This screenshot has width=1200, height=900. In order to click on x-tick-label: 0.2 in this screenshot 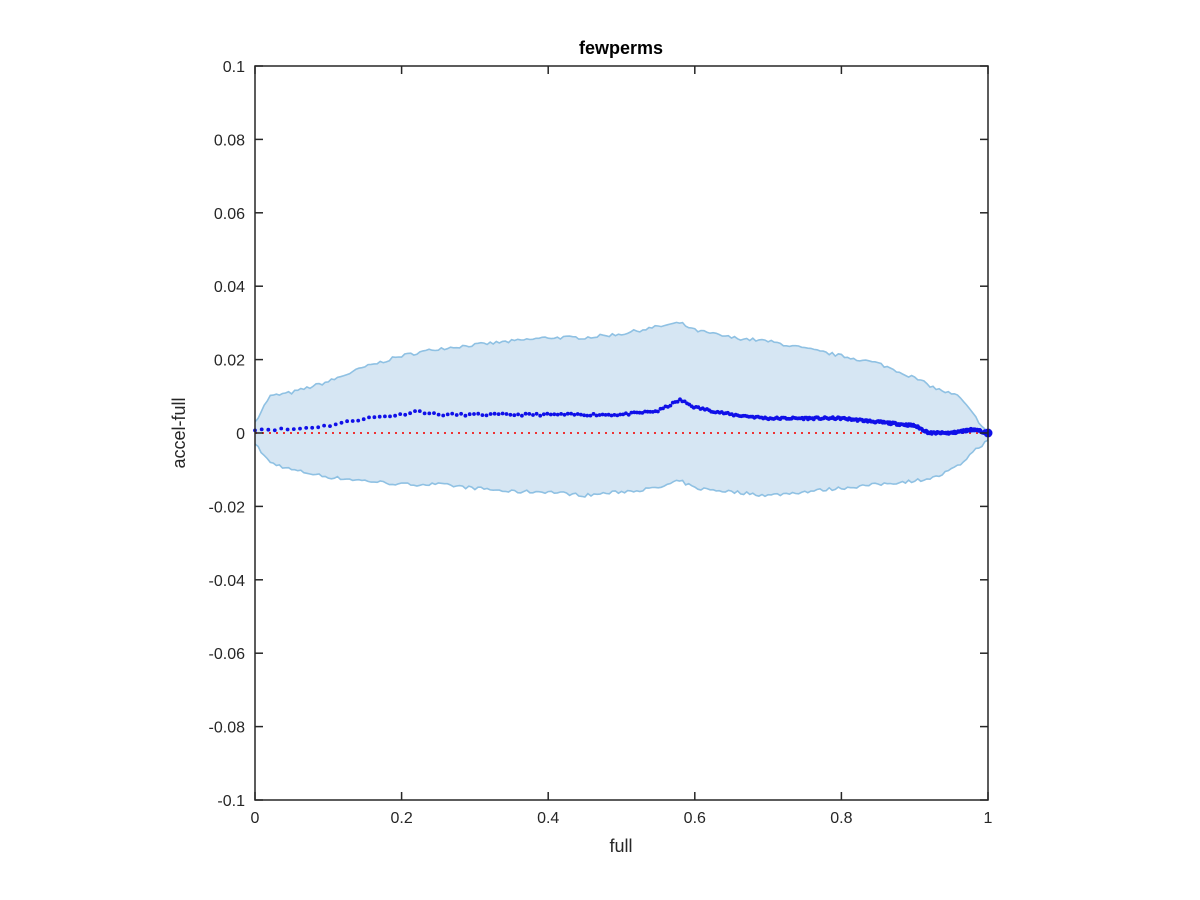, I will do `click(401, 818)`.